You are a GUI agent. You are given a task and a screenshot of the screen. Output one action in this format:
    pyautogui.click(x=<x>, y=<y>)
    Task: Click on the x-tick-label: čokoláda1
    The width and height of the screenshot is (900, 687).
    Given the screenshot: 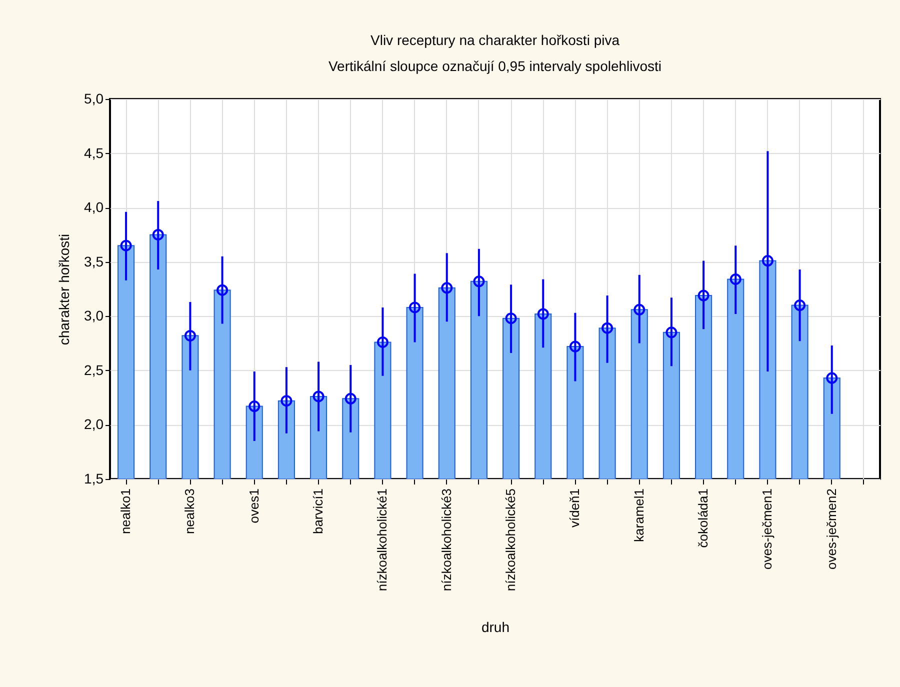 What is the action you would take?
    pyautogui.click(x=703, y=518)
    